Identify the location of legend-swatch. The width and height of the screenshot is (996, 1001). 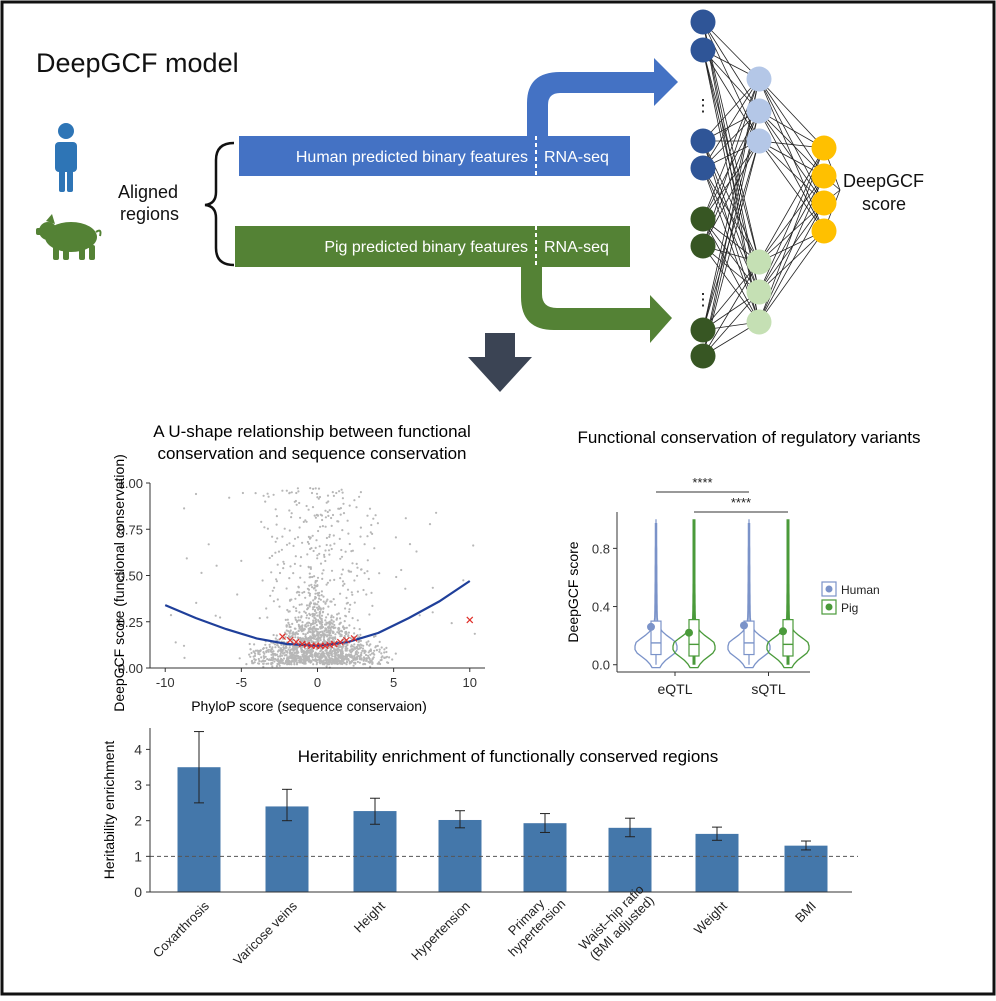
(829, 589).